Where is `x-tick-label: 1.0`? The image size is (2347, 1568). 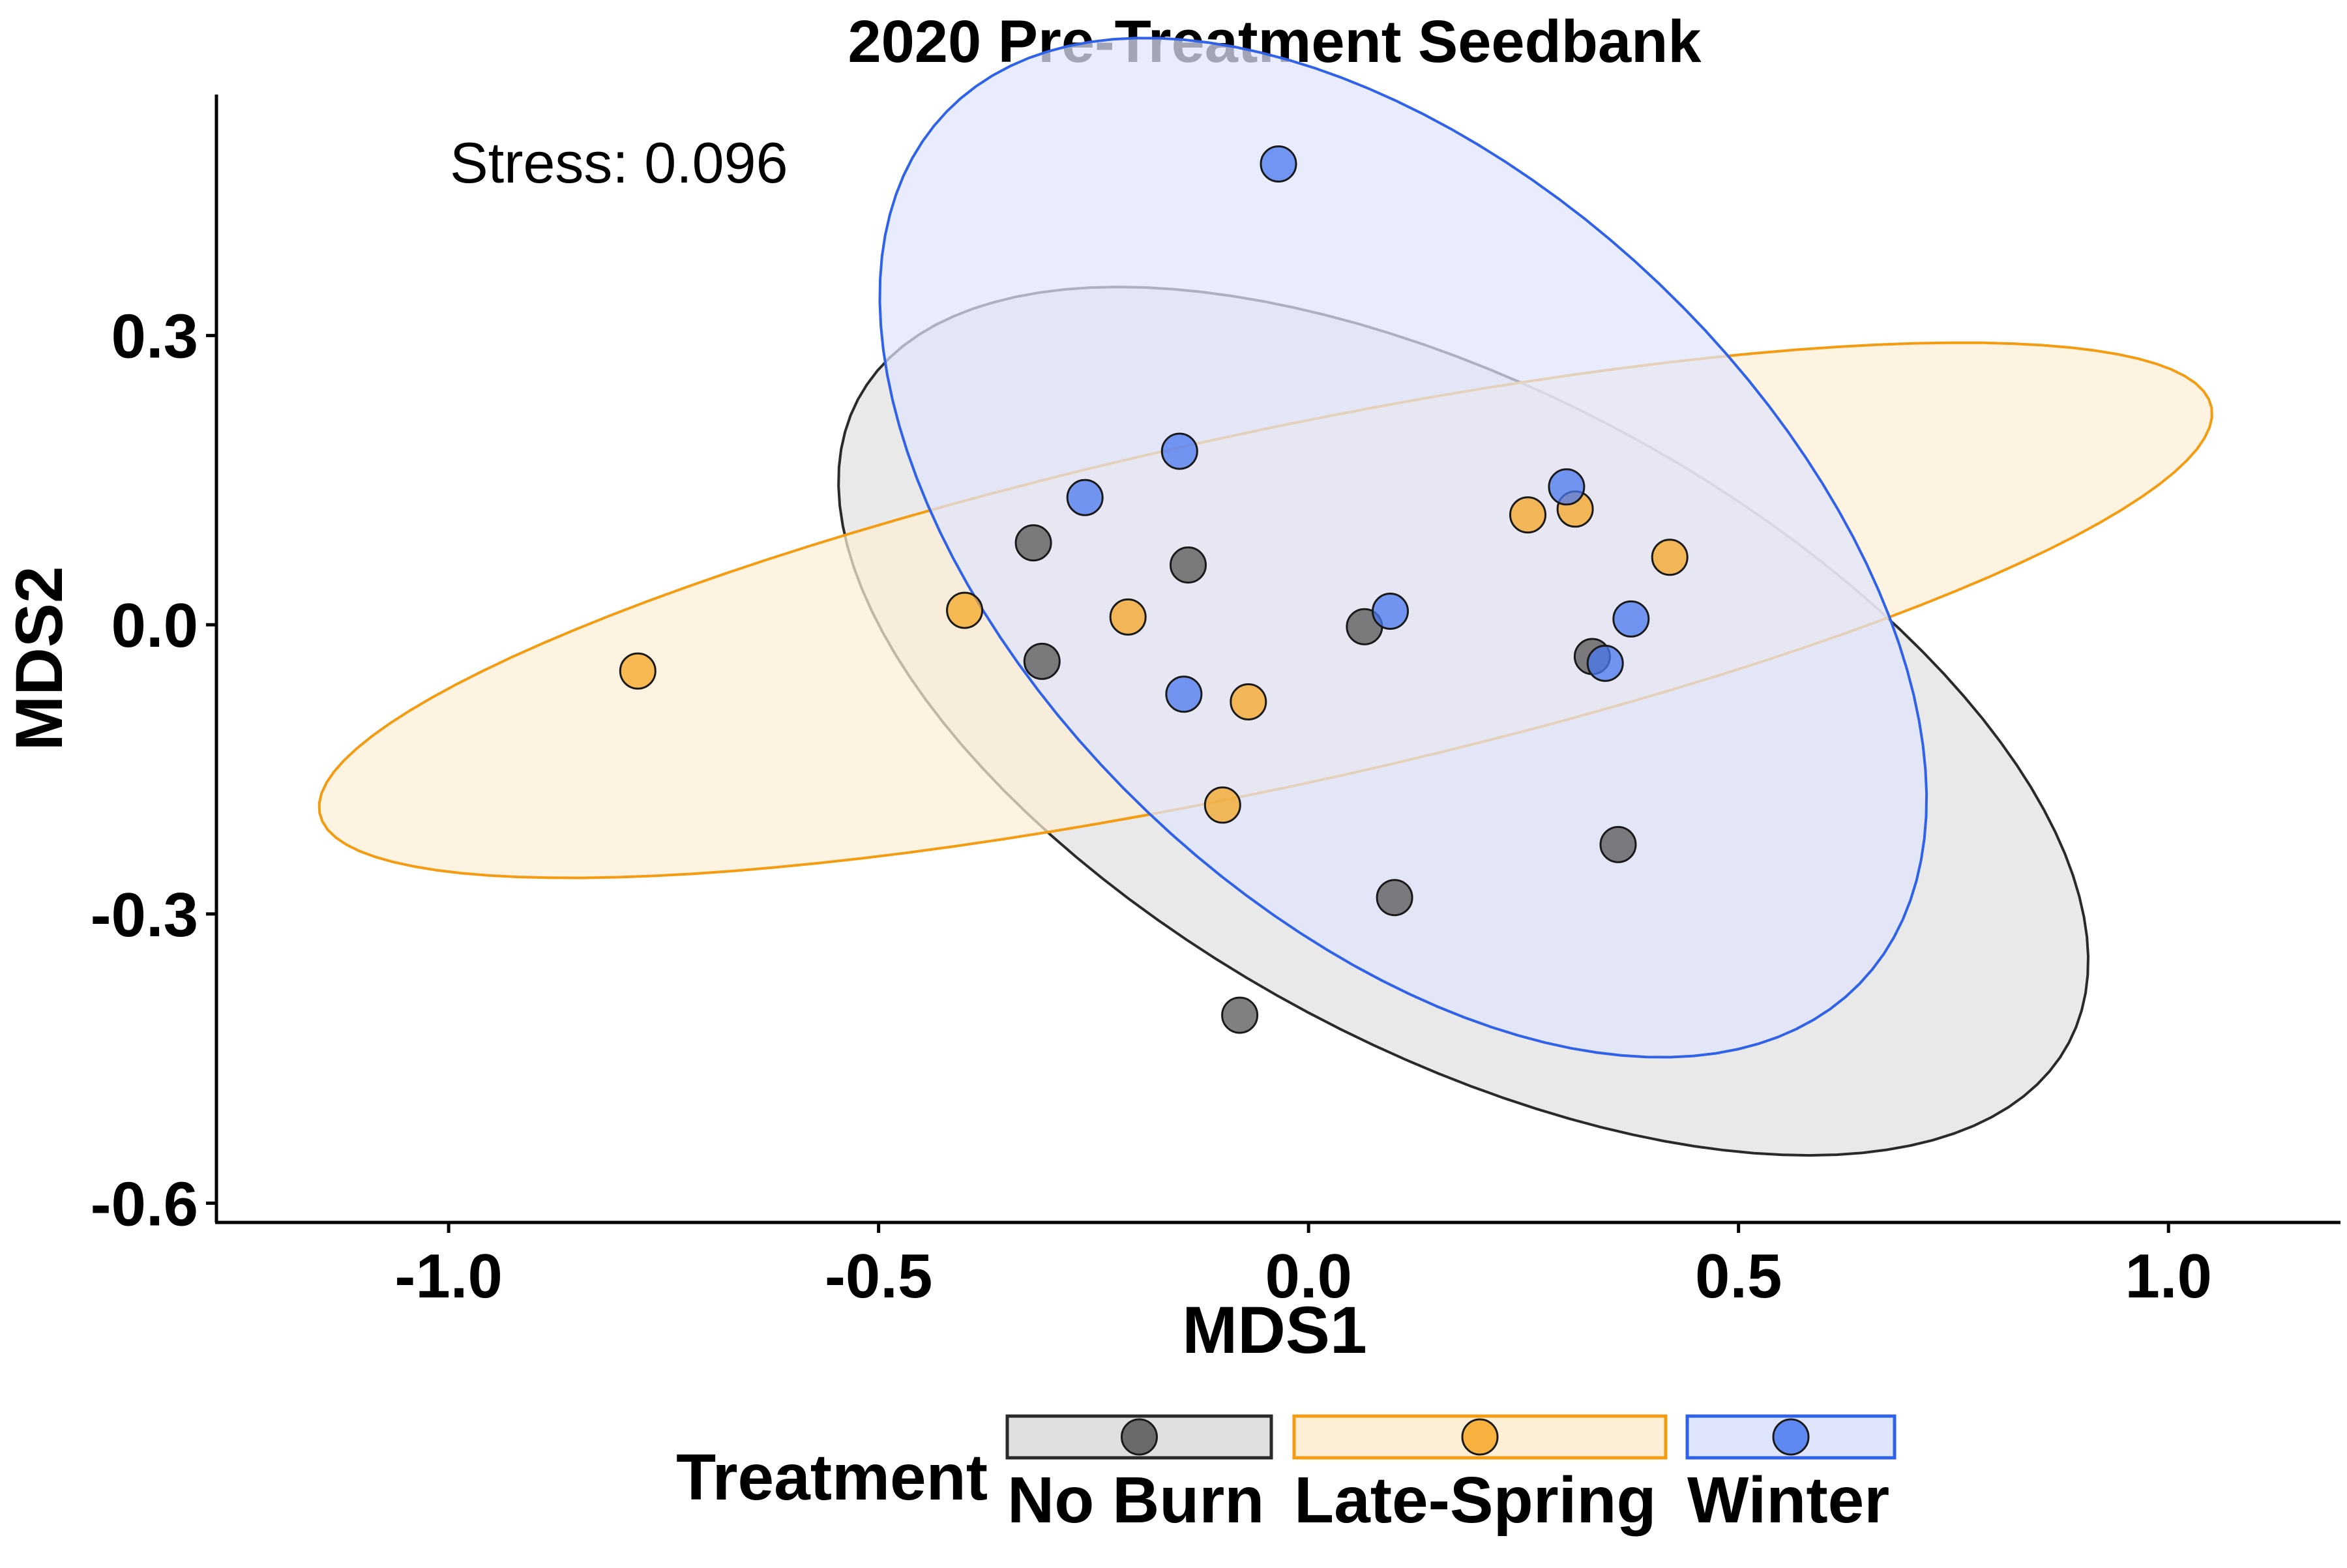
x-tick-label: 1.0 is located at coordinates (2168, 1276).